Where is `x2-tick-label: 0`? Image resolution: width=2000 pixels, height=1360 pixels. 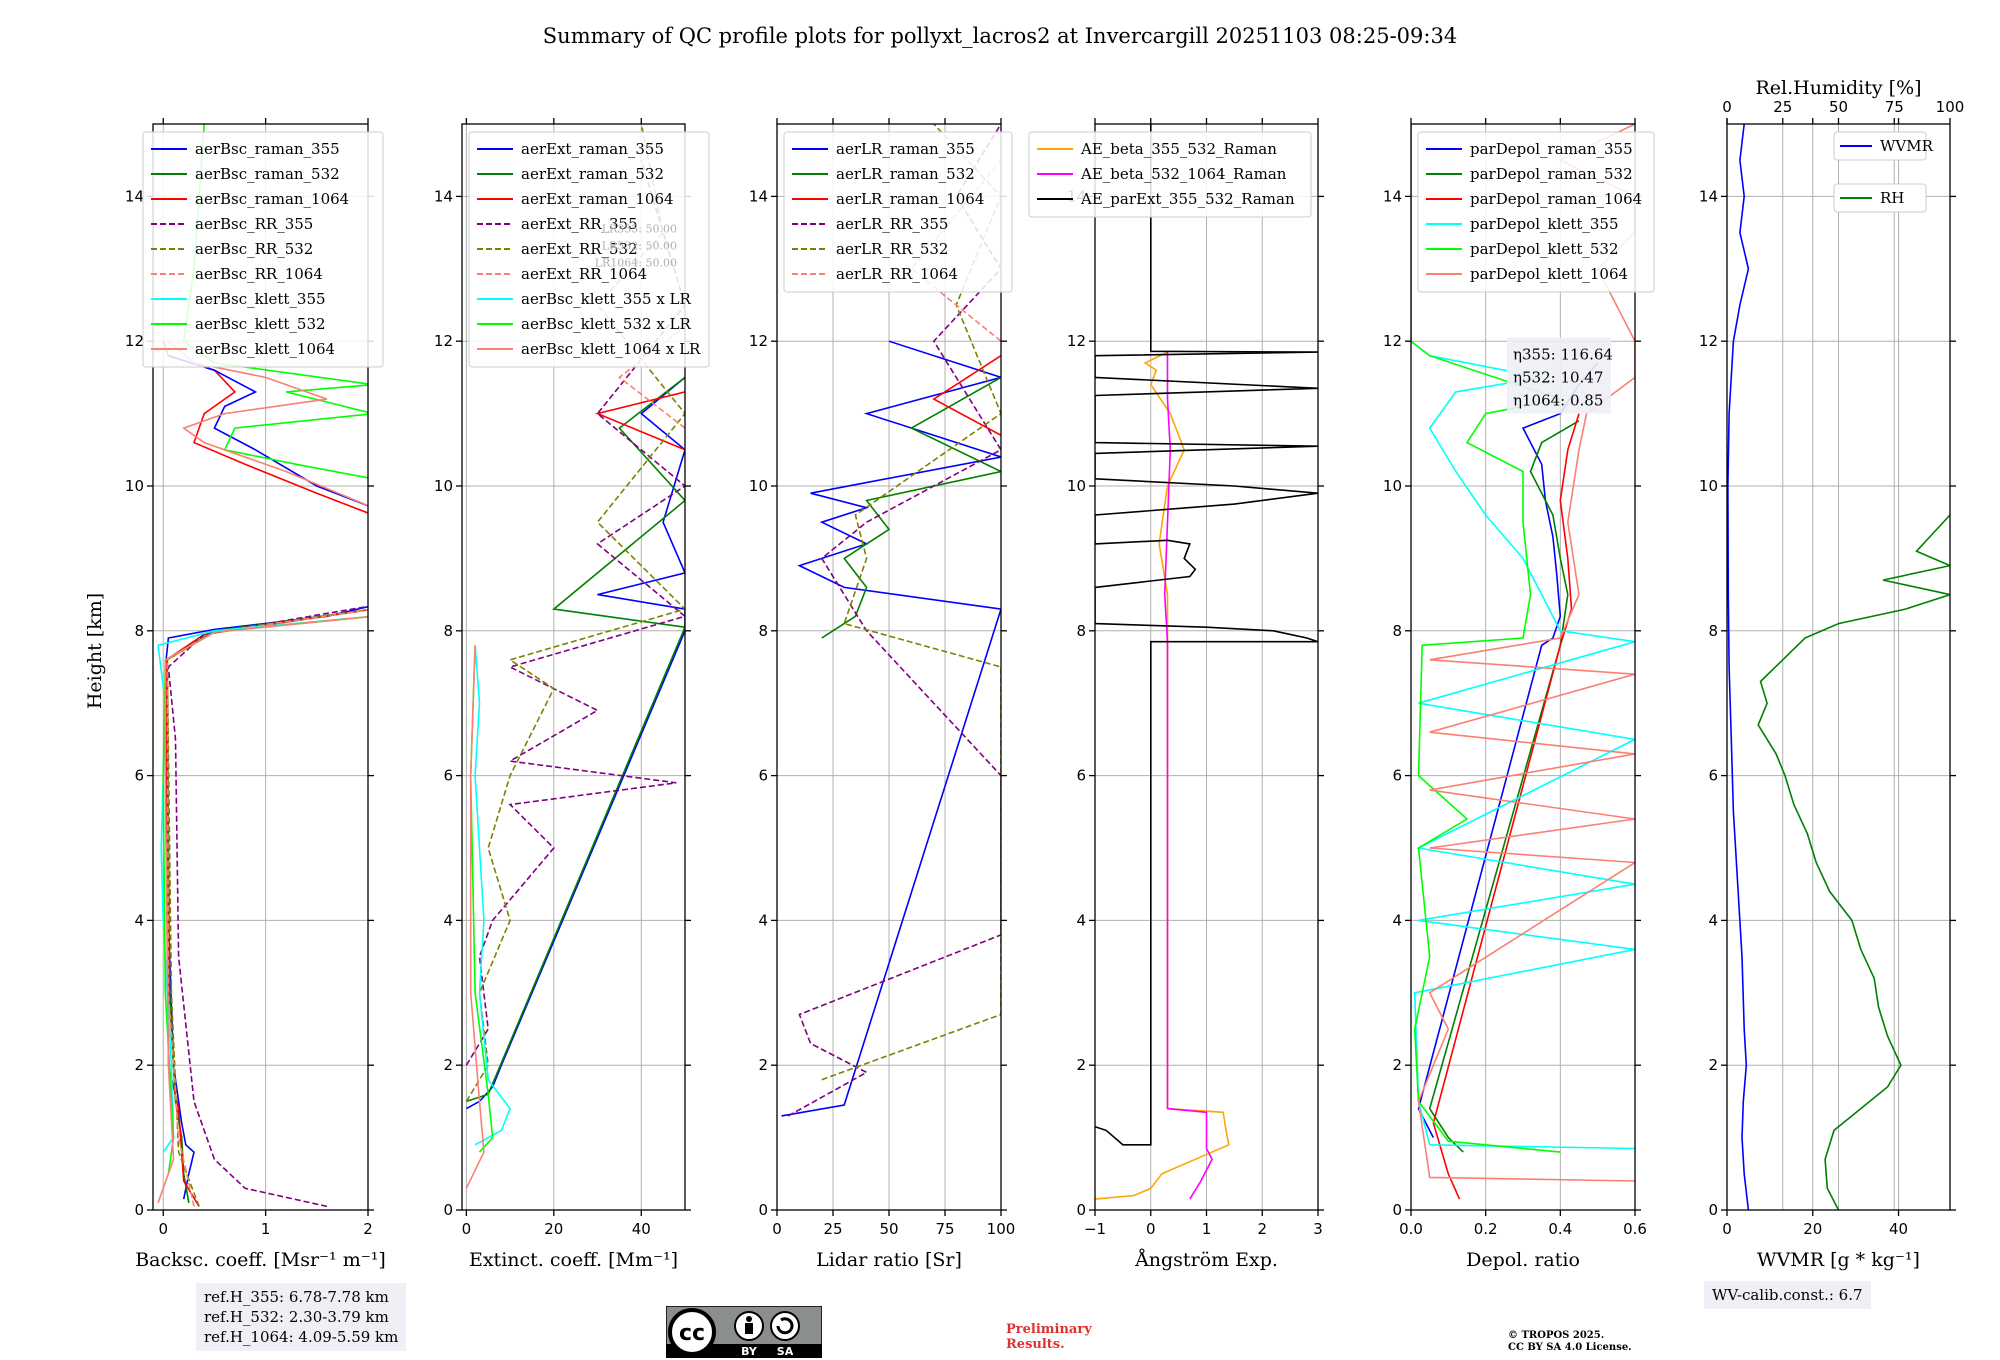
x2-tick-label: 0 is located at coordinates (1727, 107).